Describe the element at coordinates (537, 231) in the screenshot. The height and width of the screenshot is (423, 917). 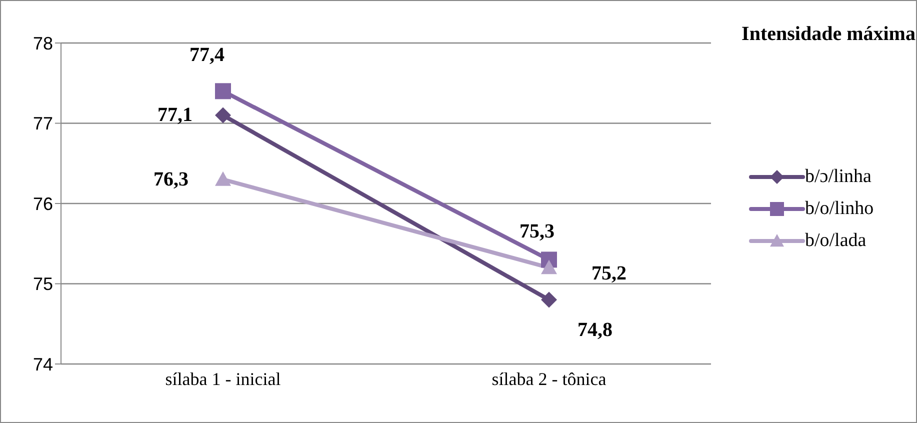
I see `data-label: 75,3` at that location.